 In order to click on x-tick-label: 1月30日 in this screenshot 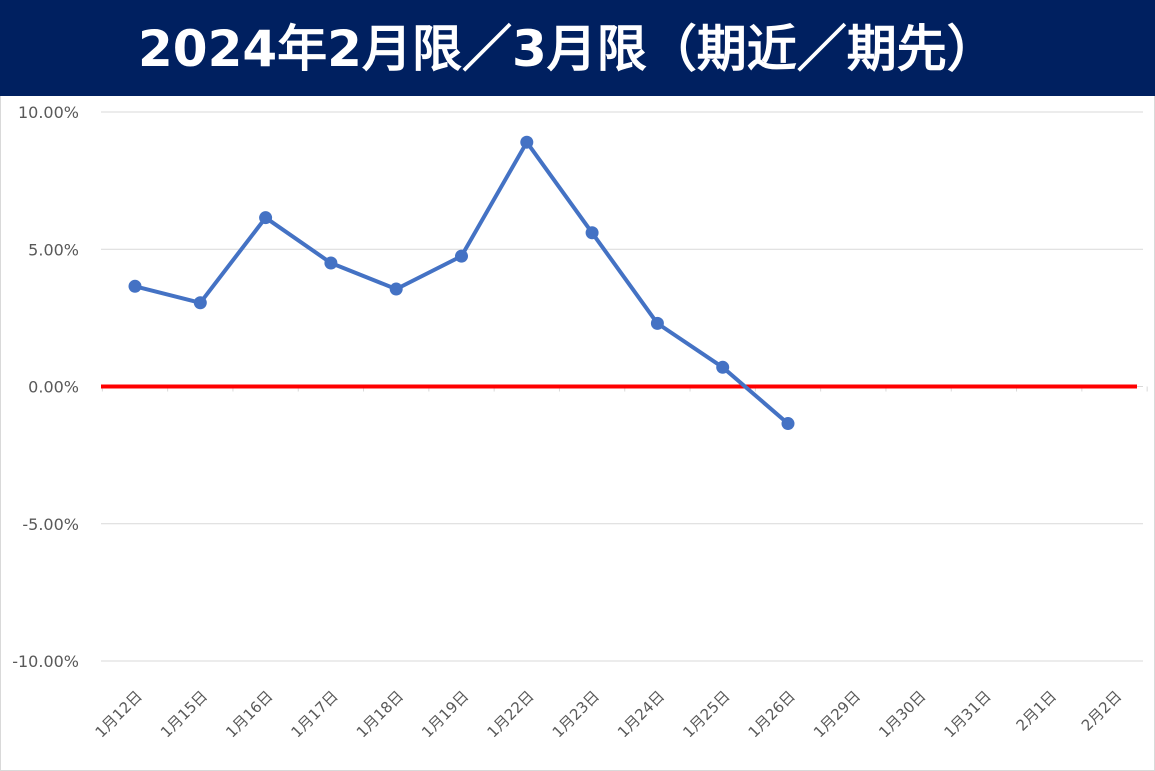, I will do `click(902, 714)`.